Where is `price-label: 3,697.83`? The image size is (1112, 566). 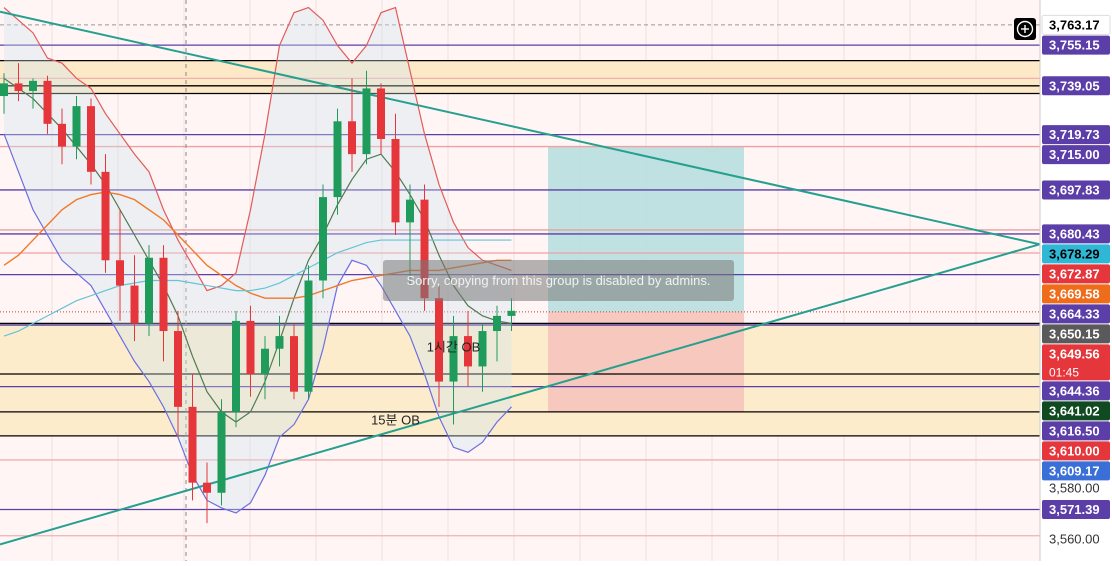
price-label: 3,697.83 is located at coordinates (1074, 189).